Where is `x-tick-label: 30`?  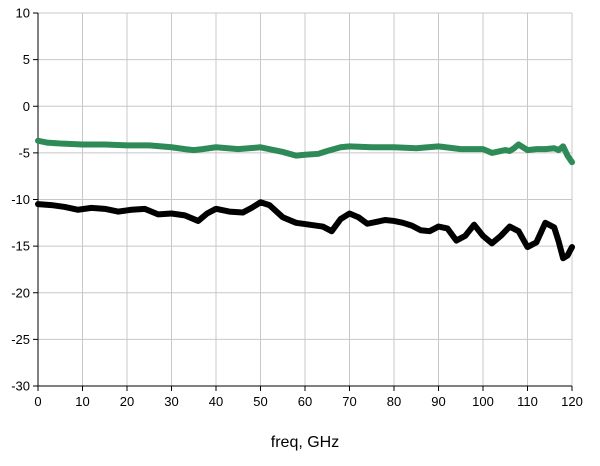
x-tick-label: 30 is located at coordinates (171, 401).